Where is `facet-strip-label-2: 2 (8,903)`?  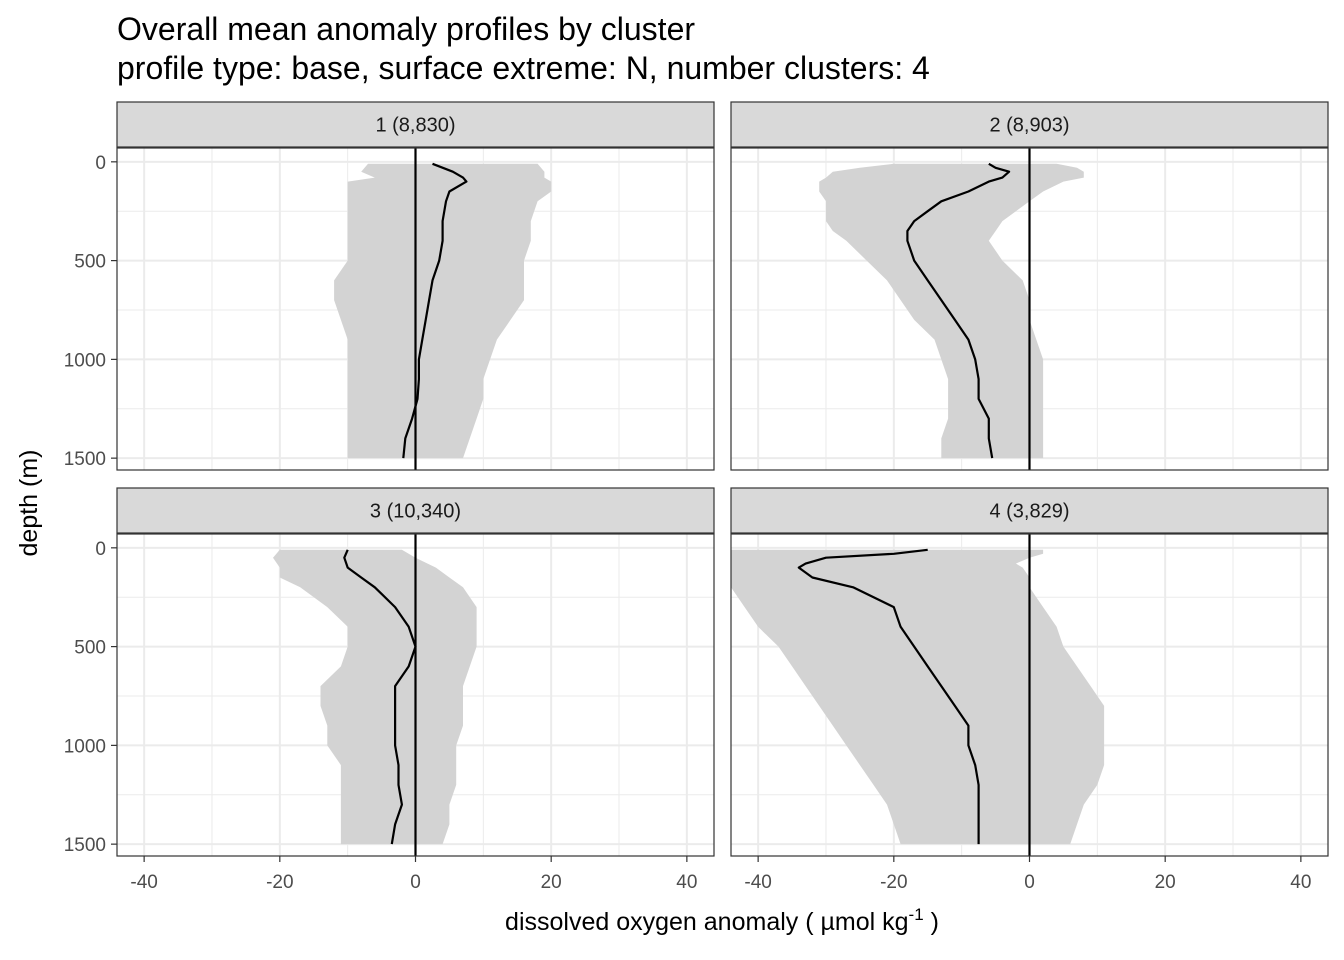 facet-strip-label-2: 2 (8,903) is located at coordinates (1029, 126).